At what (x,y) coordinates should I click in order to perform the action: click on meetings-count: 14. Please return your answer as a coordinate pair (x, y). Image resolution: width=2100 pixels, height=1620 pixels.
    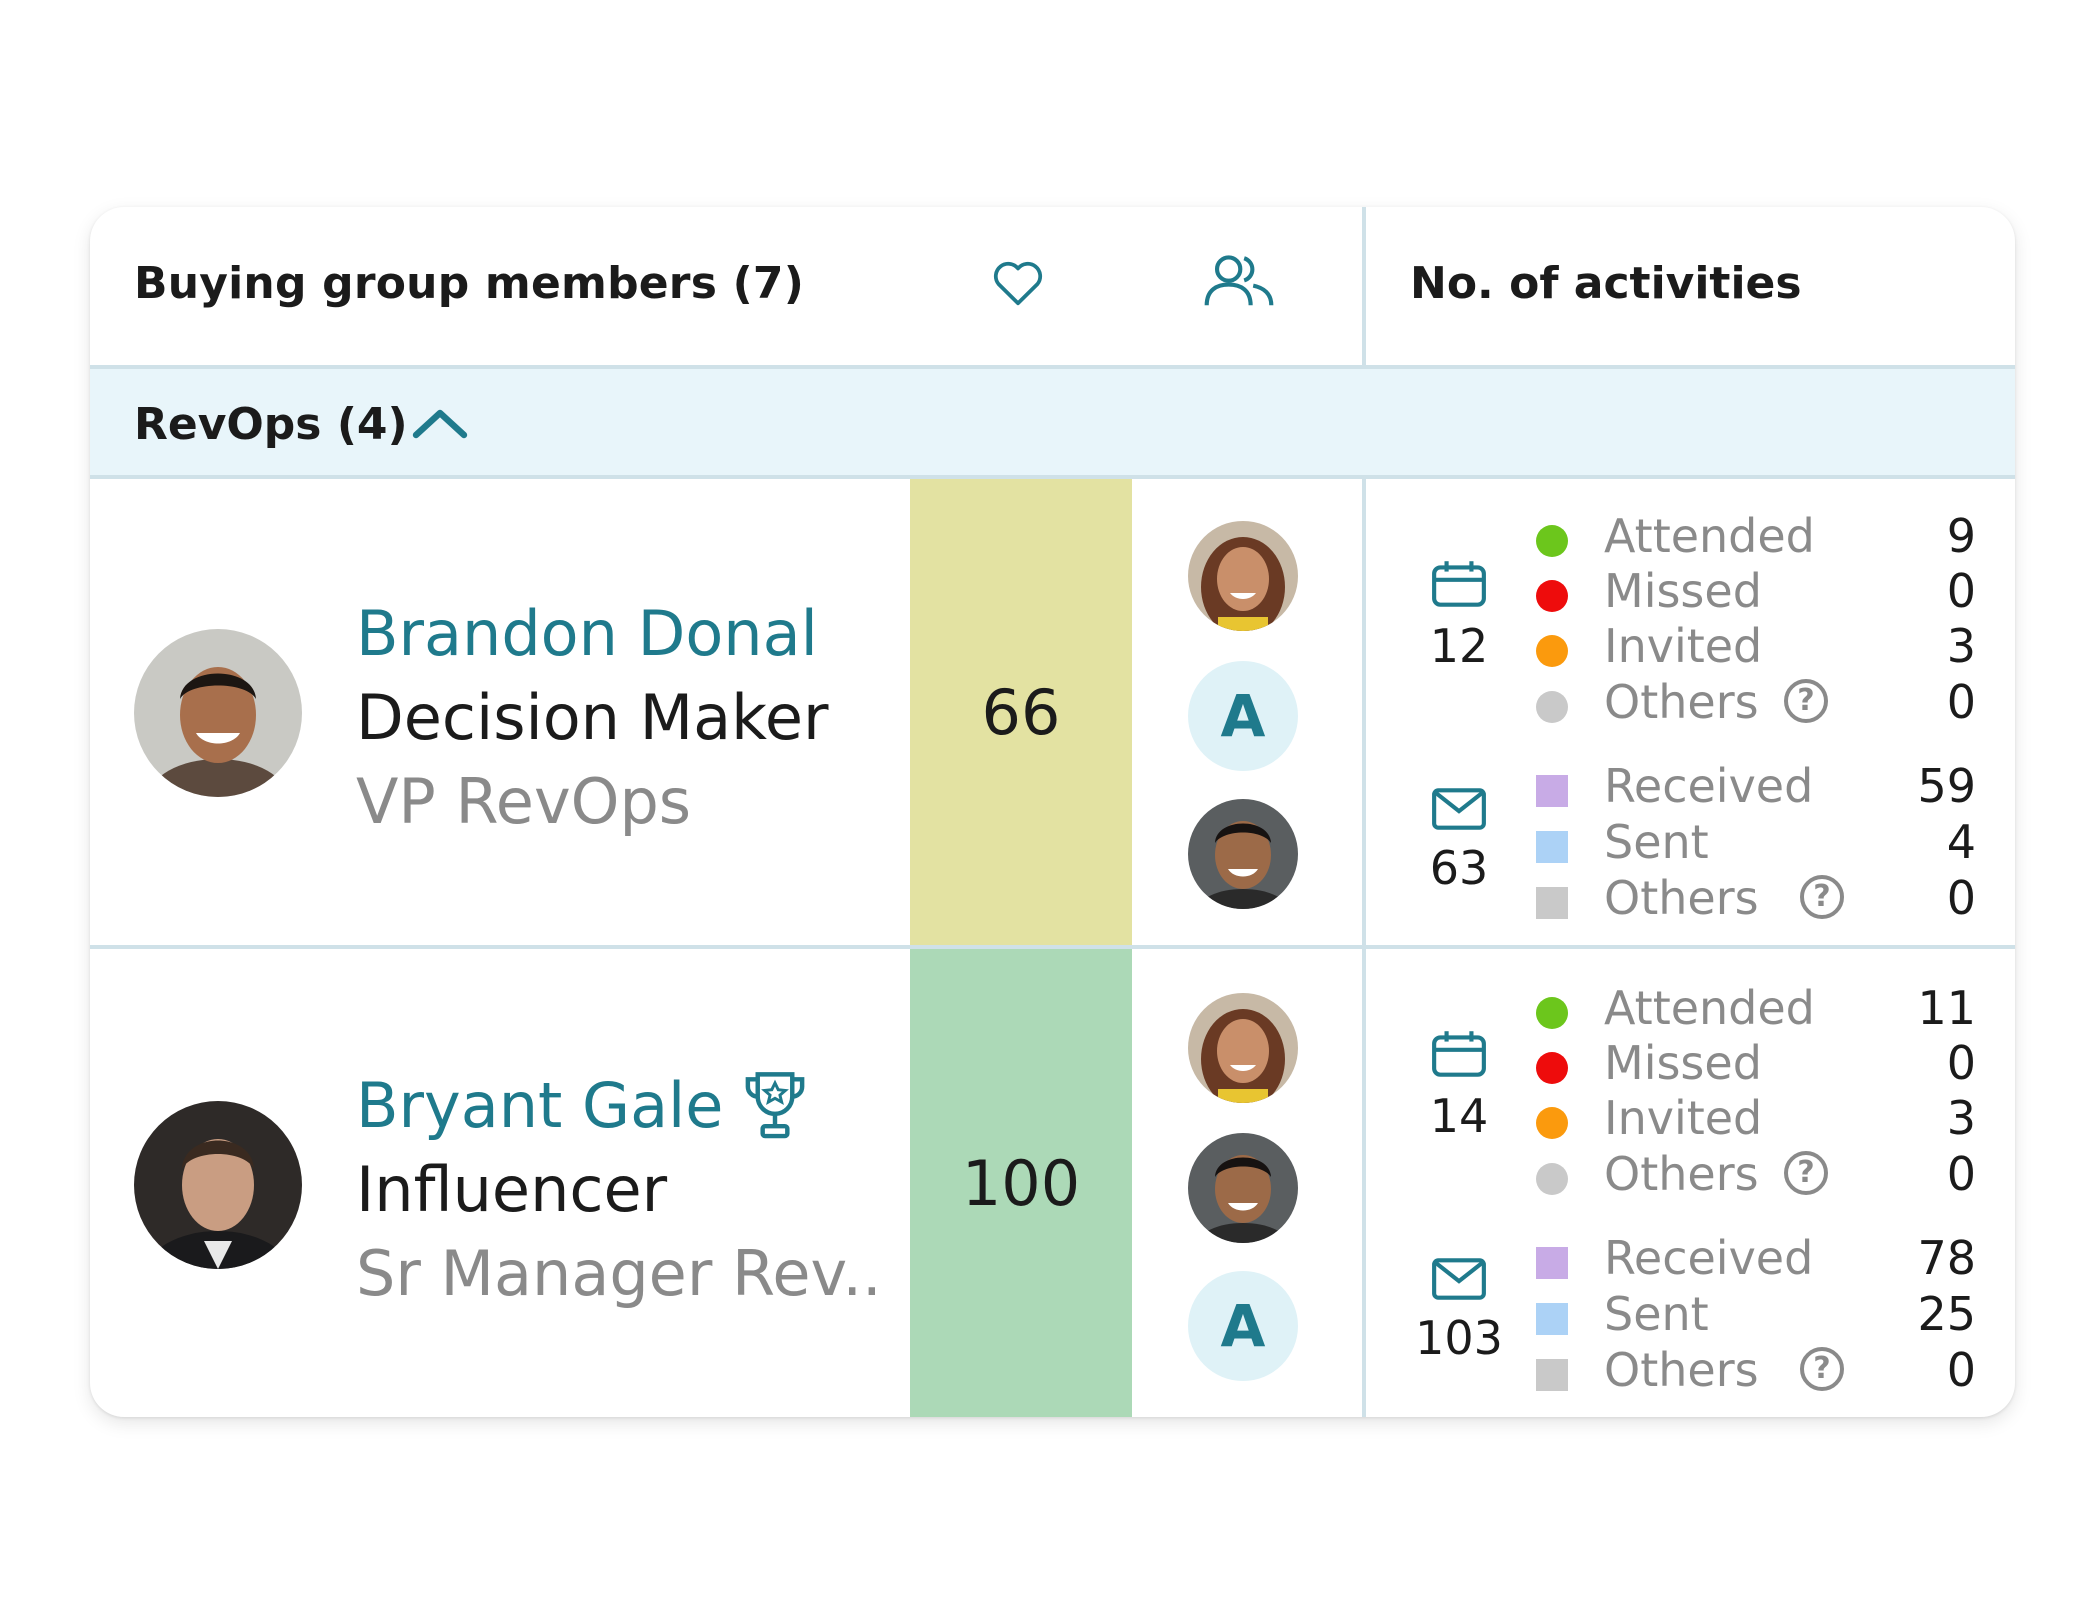
    Looking at the image, I should click on (1459, 1116).